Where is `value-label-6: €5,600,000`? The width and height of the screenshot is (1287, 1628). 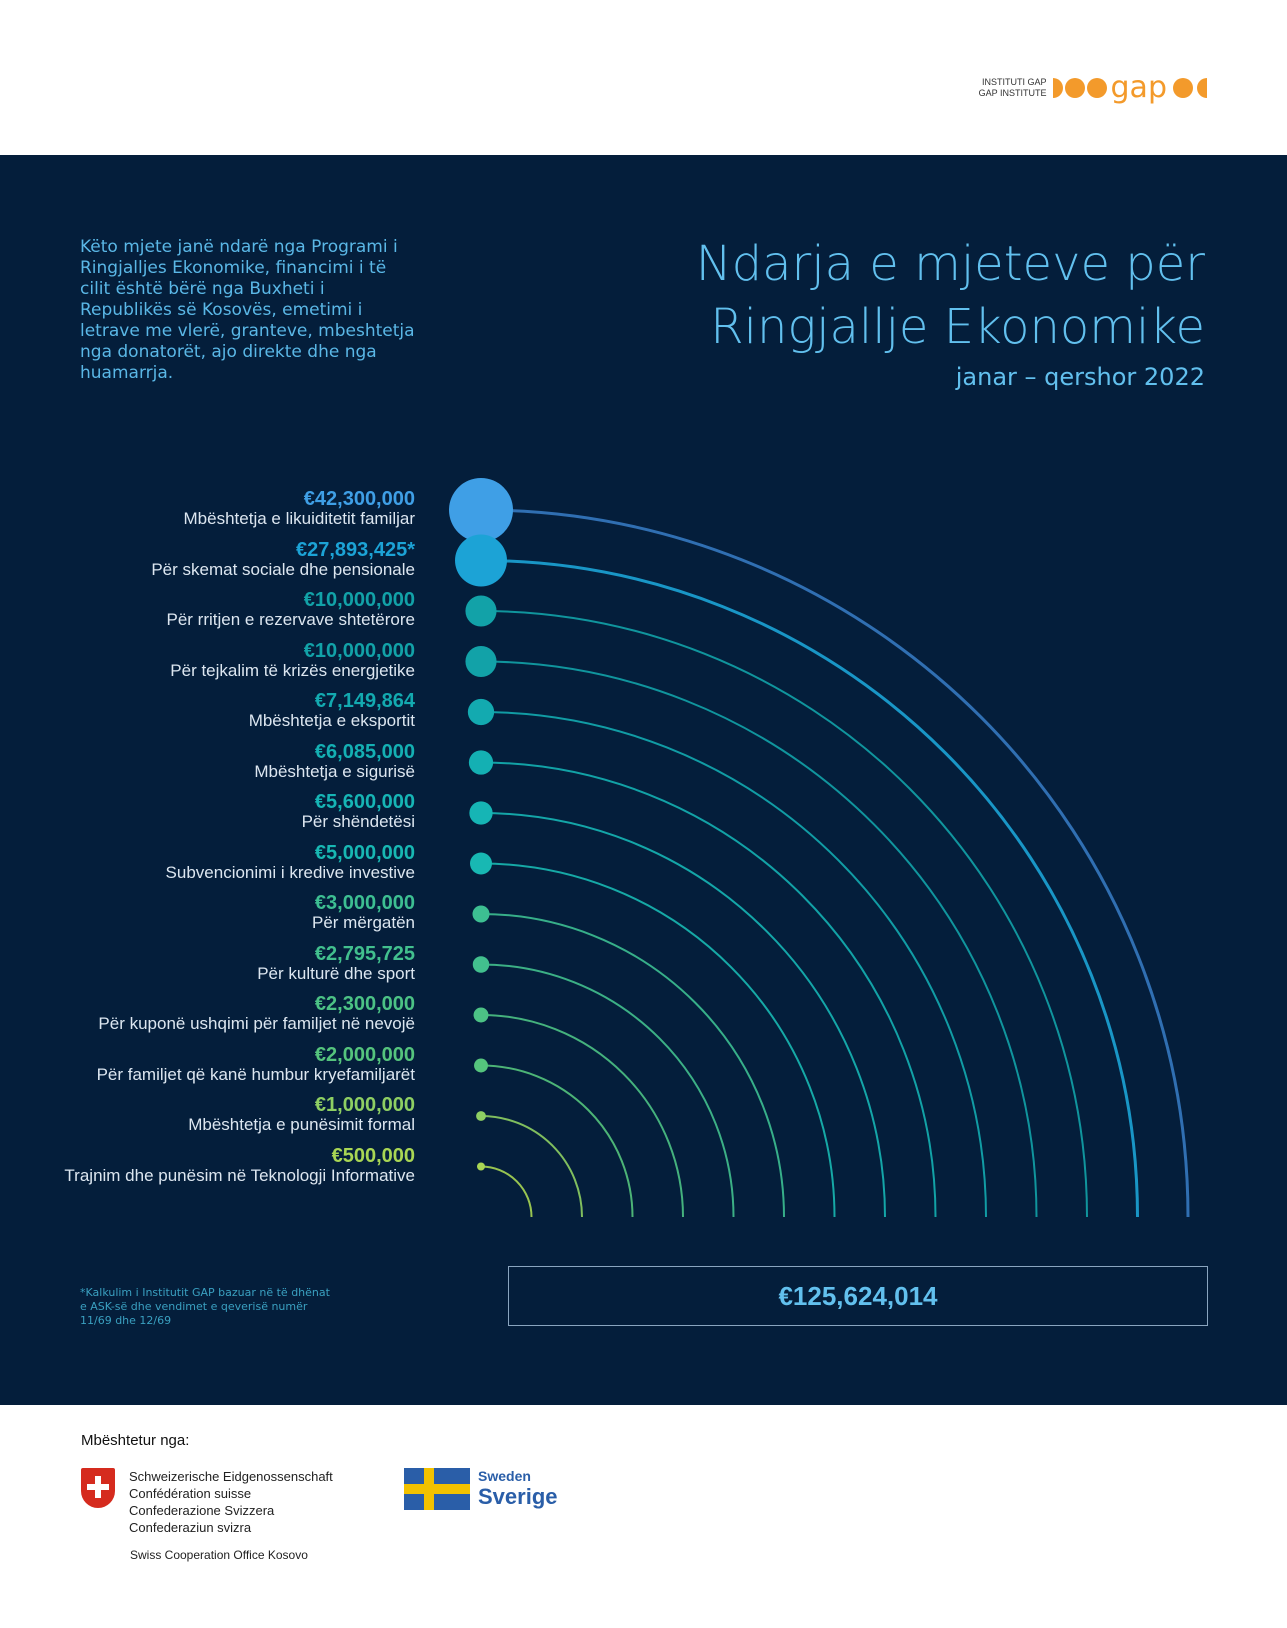 value-label-6: €5,600,000 is located at coordinates (364, 802).